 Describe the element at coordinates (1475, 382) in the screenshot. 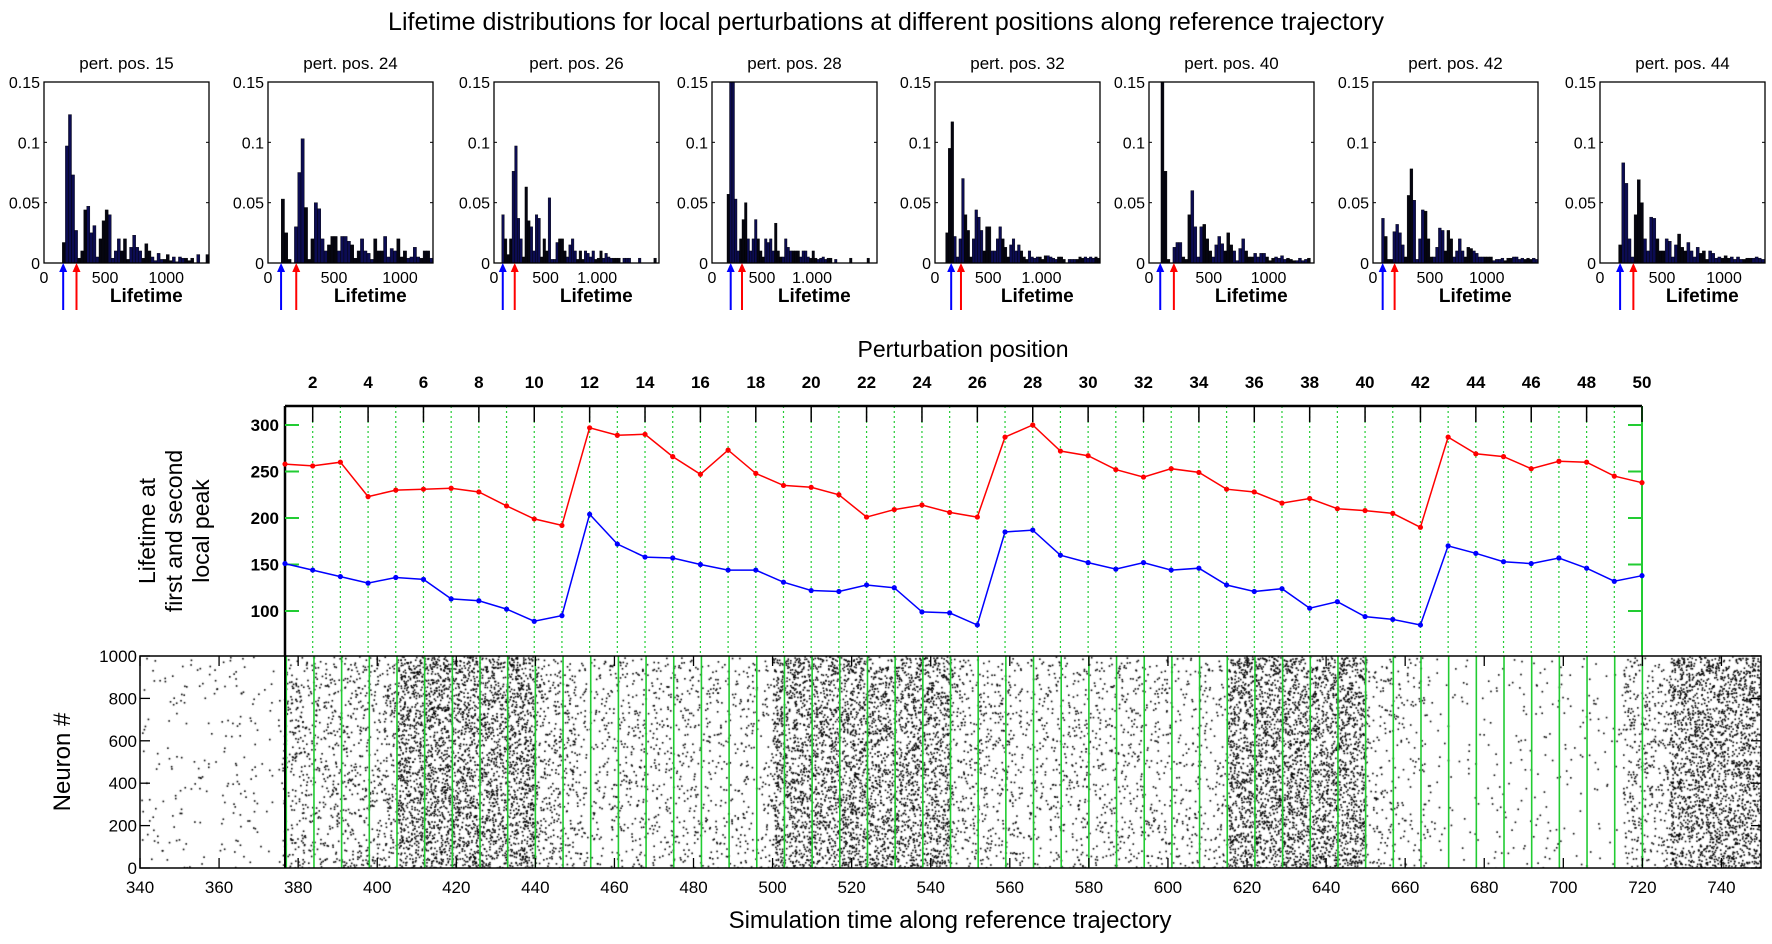

I see `xtick-label: 44` at that location.